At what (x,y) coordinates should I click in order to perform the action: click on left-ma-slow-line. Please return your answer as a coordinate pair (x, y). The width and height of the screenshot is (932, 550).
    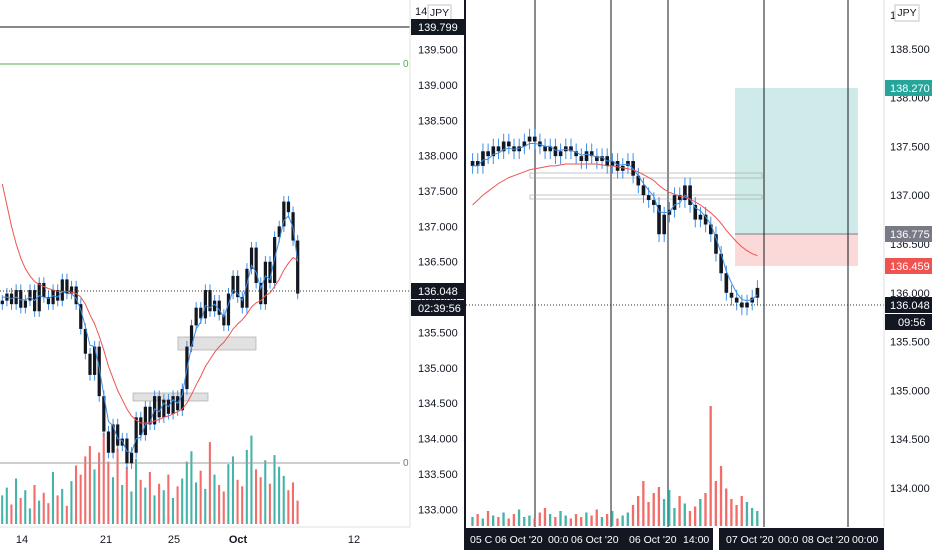
    Looking at the image, I should click on (149, 303).